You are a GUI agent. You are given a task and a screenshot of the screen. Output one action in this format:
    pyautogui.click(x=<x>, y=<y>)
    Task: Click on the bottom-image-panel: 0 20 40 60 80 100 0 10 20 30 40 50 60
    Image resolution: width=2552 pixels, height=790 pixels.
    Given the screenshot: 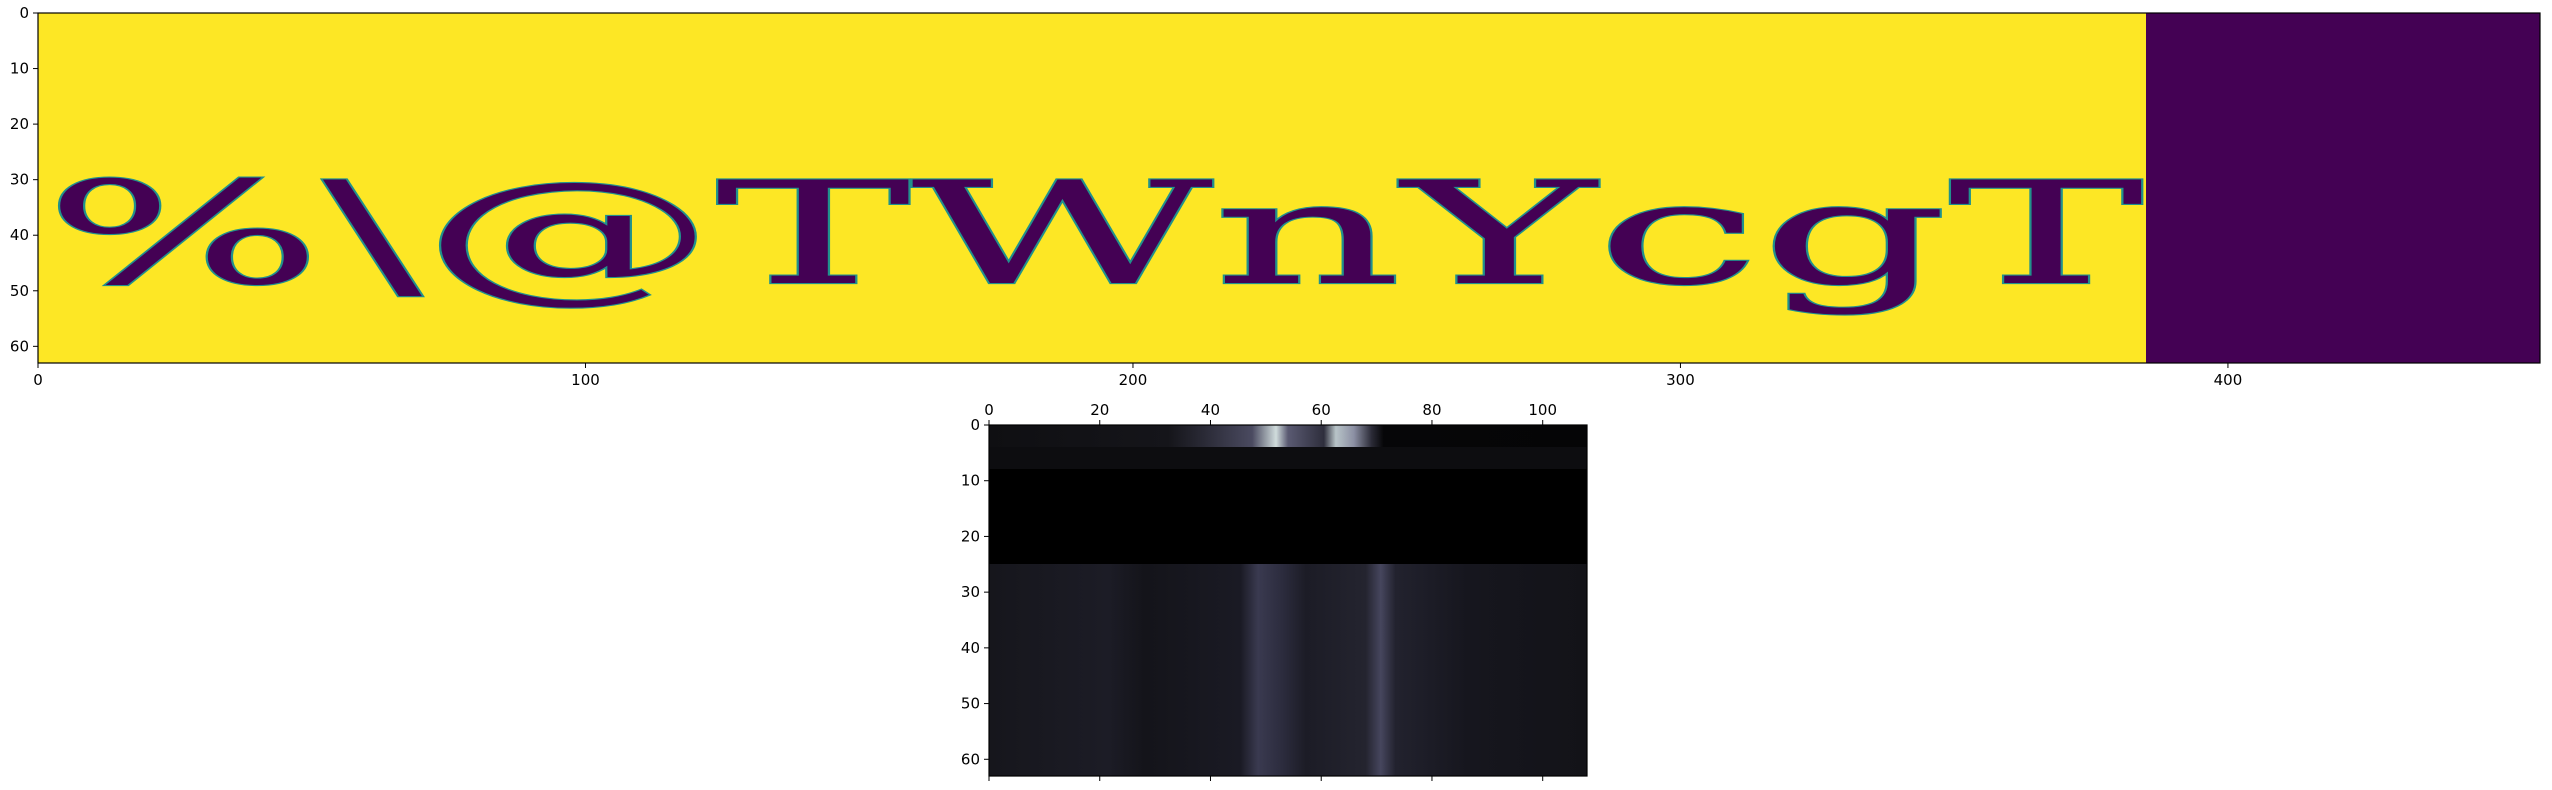 What is the action you would take?
    pyautogui.click(x=1274, y=591)
    